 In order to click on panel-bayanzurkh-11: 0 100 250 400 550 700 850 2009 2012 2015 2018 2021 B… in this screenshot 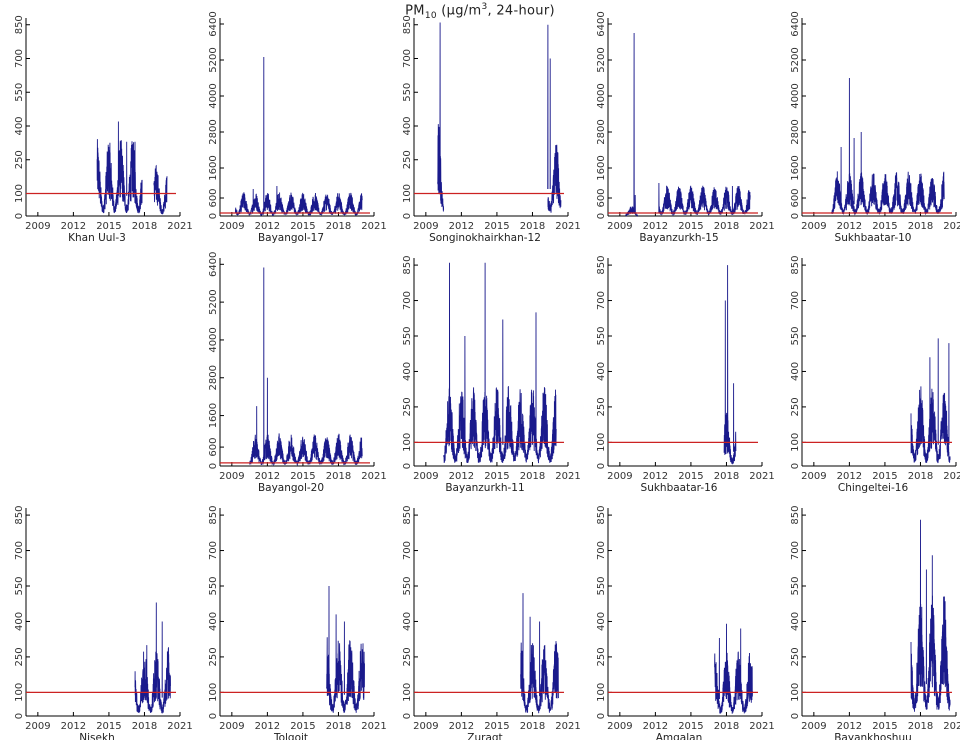, I will do `click(491, 375)`.